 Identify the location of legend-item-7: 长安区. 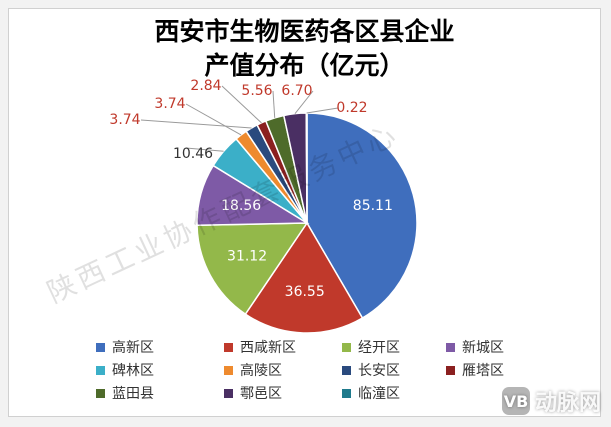
(371, 370).